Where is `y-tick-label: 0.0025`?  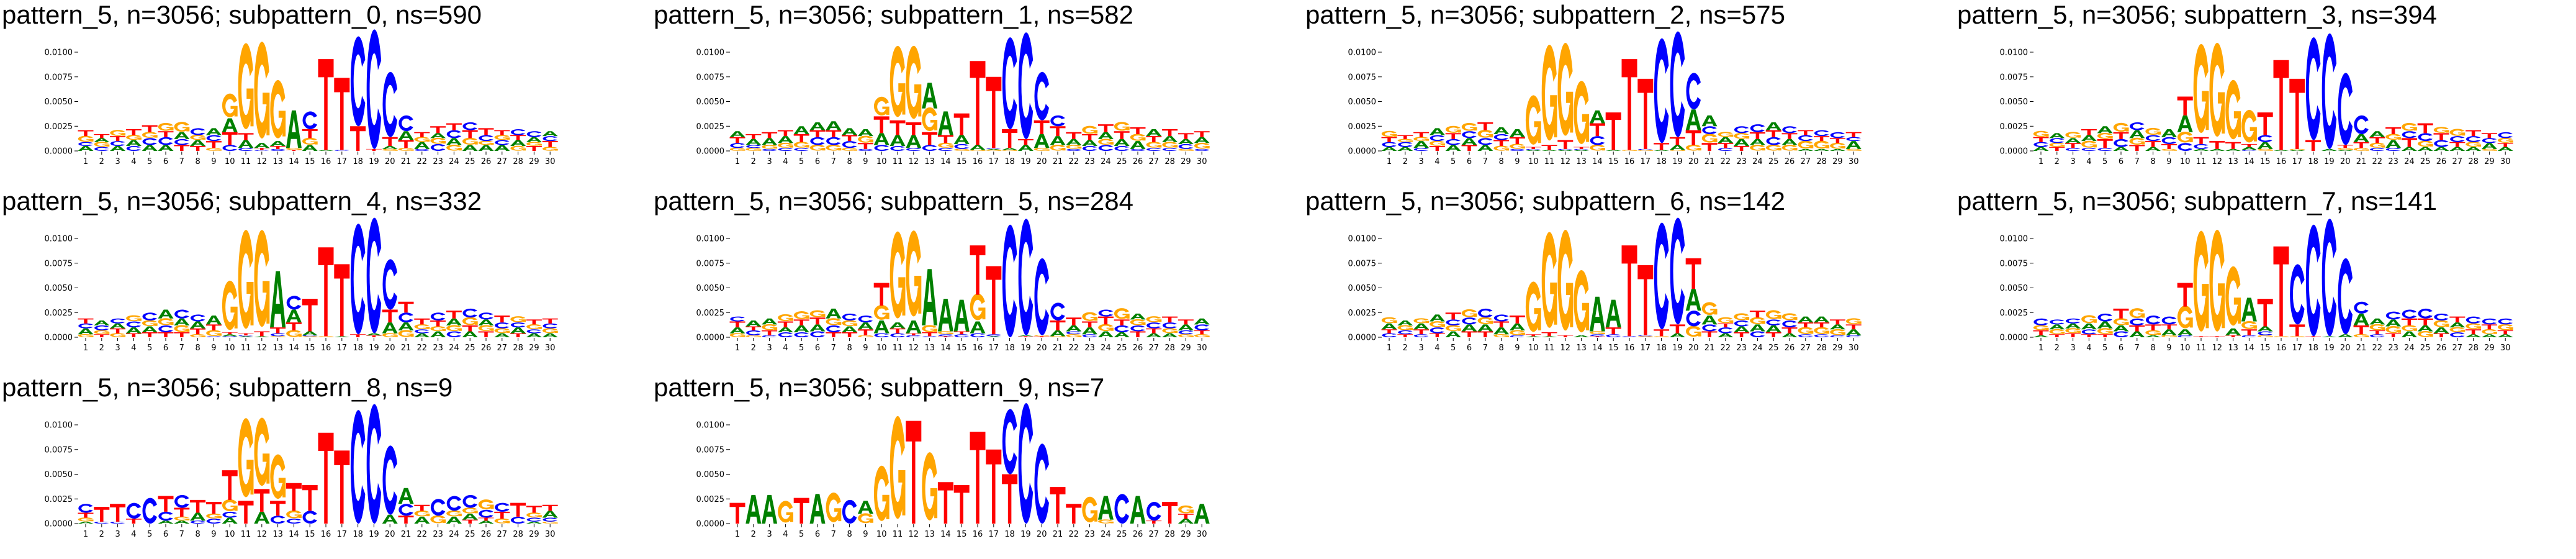 y-tick-label: 0.0025 is located at coordinates (2014, 127).